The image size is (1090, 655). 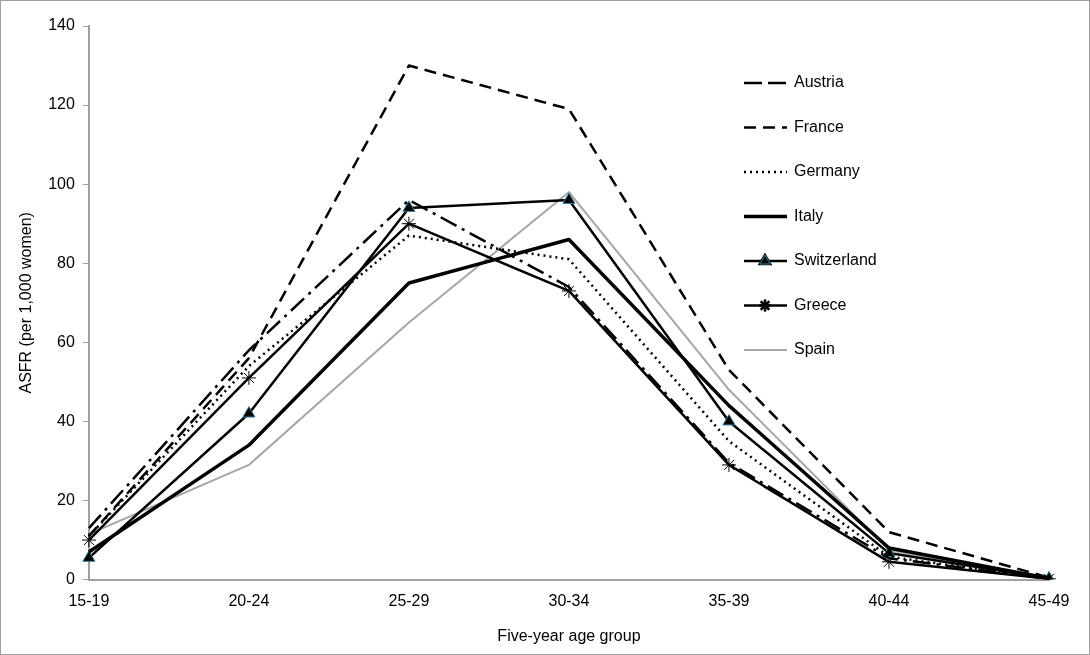 I want to click on y-tick-label: 100, so click(x=61, y=183).